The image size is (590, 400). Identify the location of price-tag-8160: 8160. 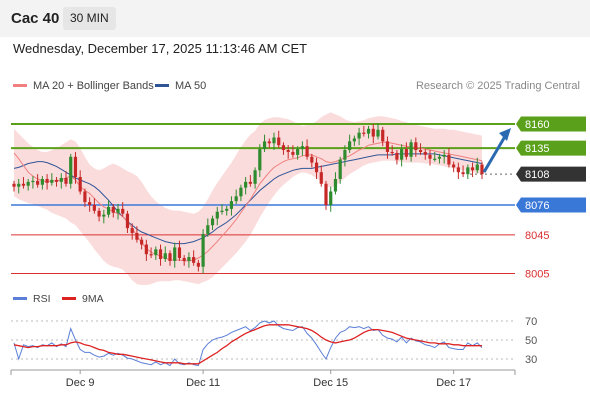
(537, 125).